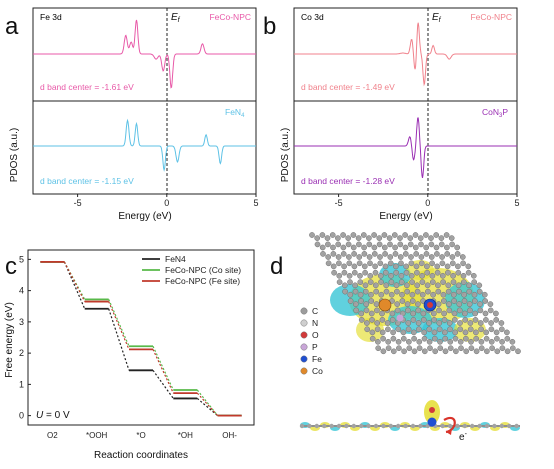 This screenshot has width=554, height=469. Describe the element at coordinates (175, 259) in the screenshot. I see `legend-label: FeN4` at that location.